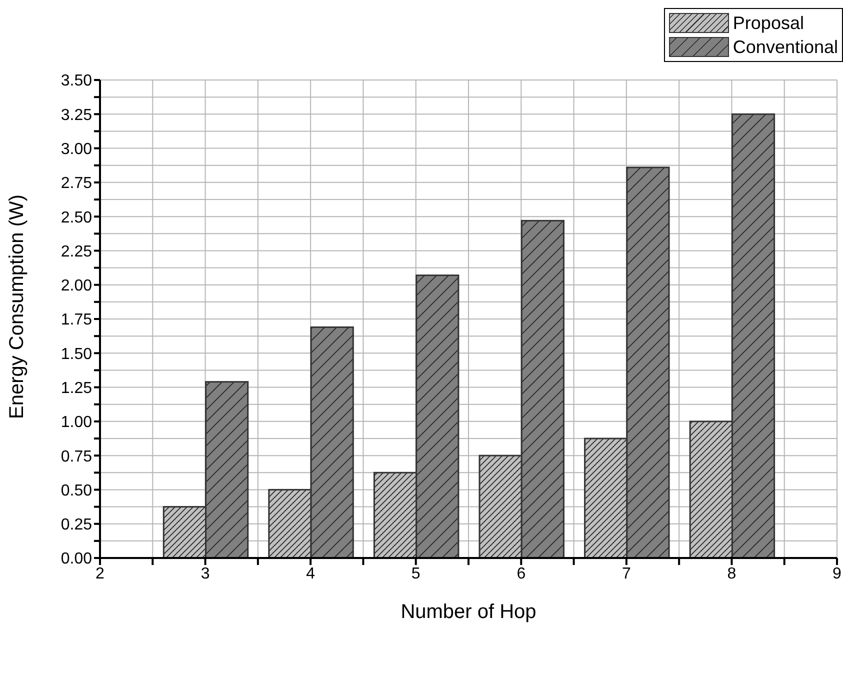 This screenshot has width=843, height=695. What do you see at coordinates (731, 573) in the screenshot?
I see `x-tick-label: 8` at bounding box center [731, 573].